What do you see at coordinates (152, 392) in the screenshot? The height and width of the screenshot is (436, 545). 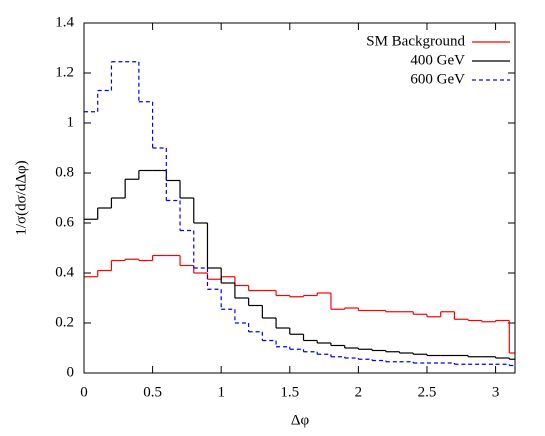 I see `x-tick-label: 0.5` at bounding box center [152, 392].